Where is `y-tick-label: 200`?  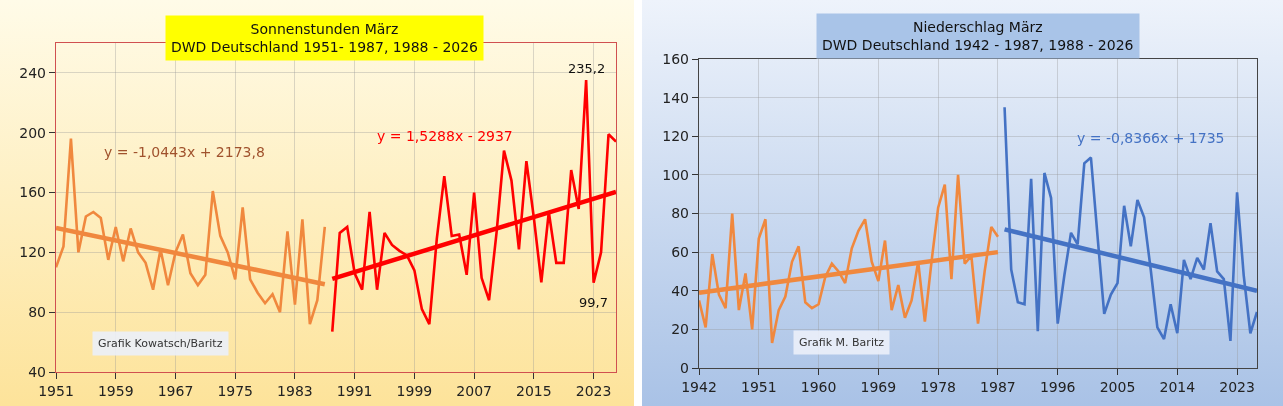 y-tick-label: 200 is located at coordinates (32, 132).